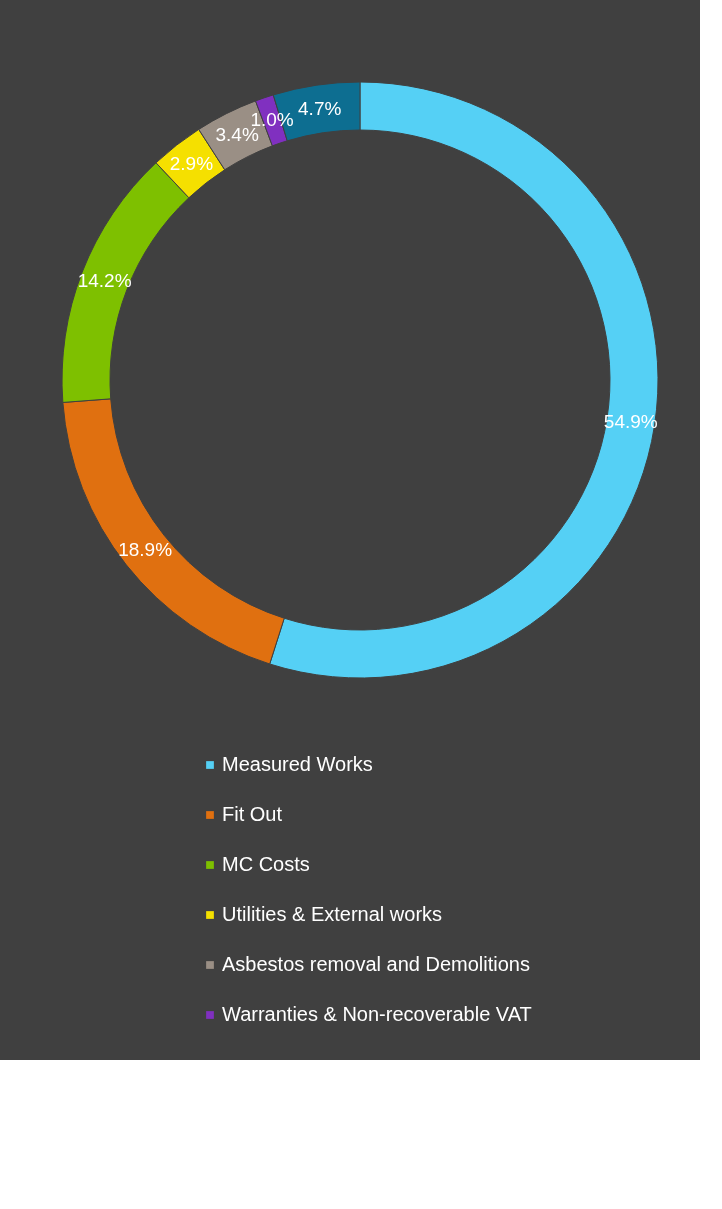 This screenshot has width=722, height=1209. Describe the element at coordinates (145, 549) in the screenshot. I see `data-label: 18.9%` at that location.